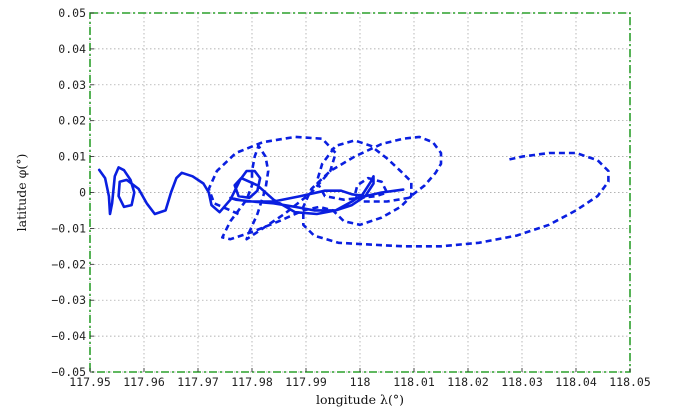 The width and height of the screenshot is (676, 410). What do you see at coordinates (72, 13) in the screenshot?
I see `y-tick-label: 0.05` at bounding box center [72, 13].